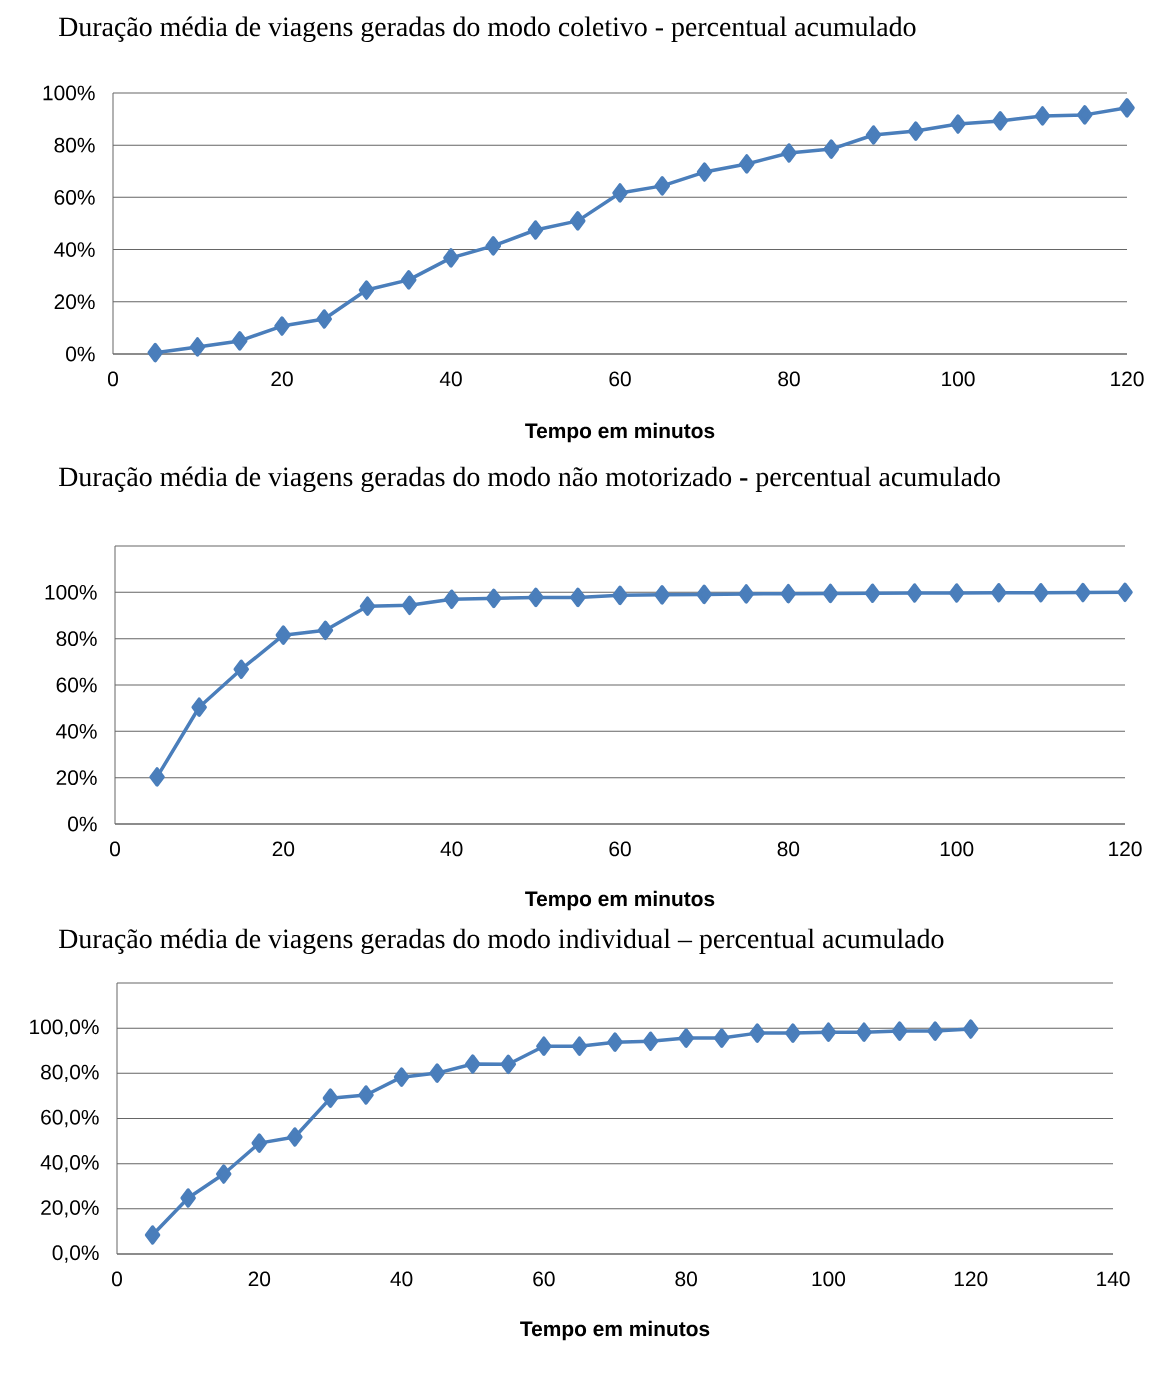  What do you see at coordinates (70, 1209) in the screenshot?
I see `y-tick-label: 20,0%` at bounding box center [70, 1209].